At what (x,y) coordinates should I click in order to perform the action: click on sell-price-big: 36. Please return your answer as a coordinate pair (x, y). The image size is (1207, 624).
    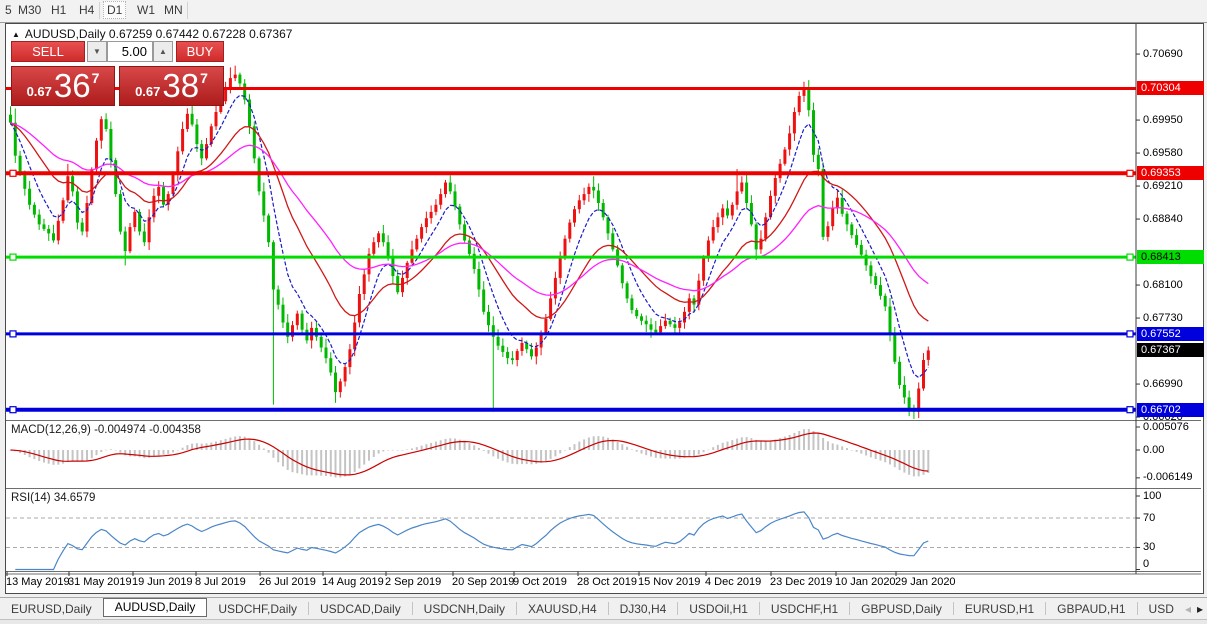
    Looking at the image, I should click on (72, 85).